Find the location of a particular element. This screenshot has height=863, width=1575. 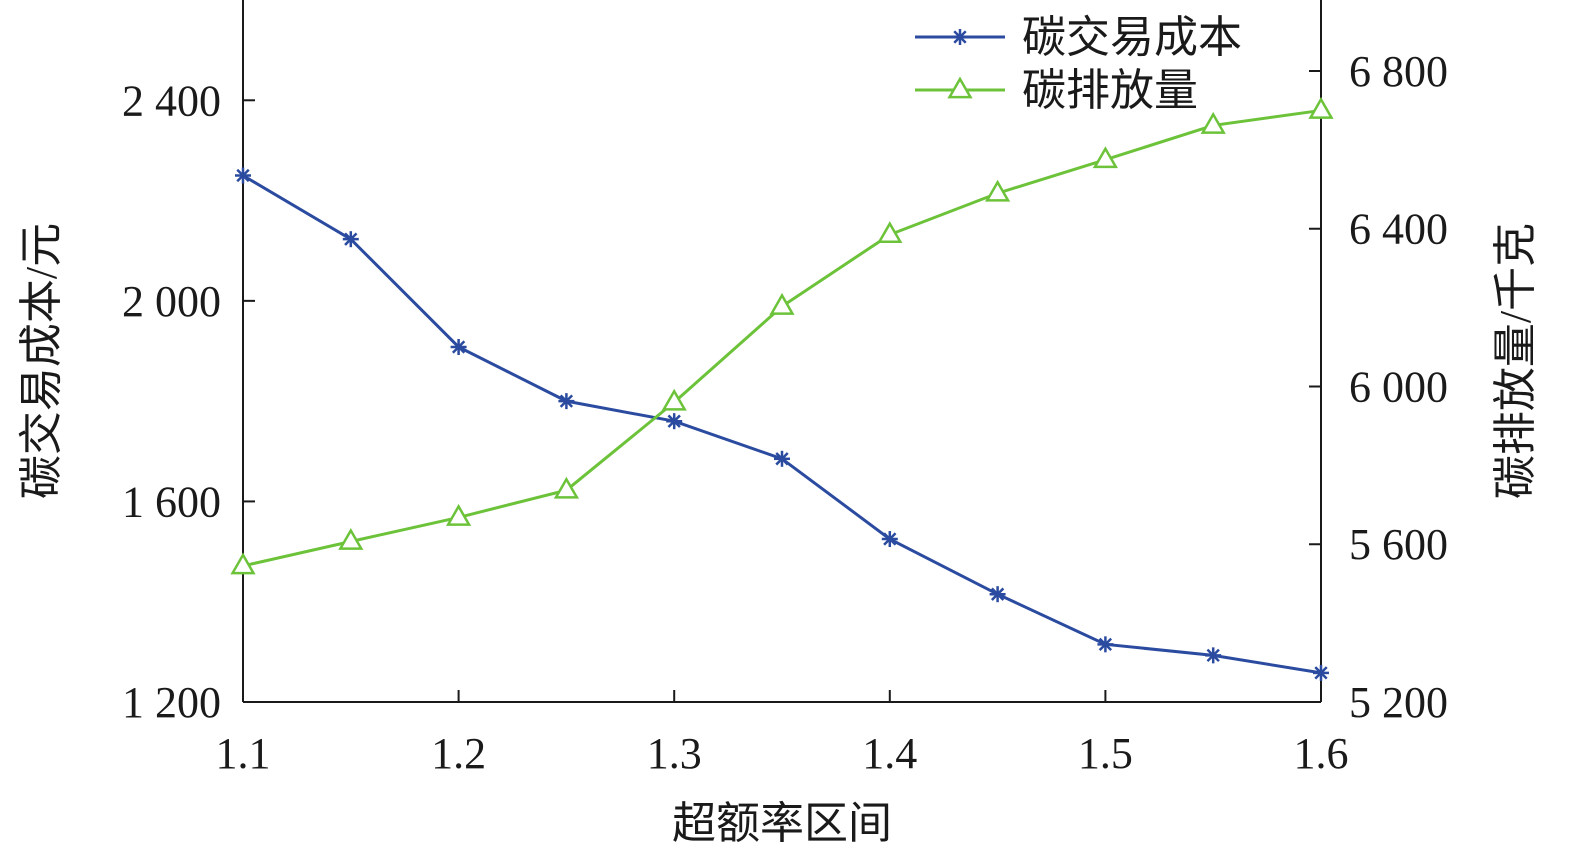

right-y-tick-label: 6 400 is located at coordinates (1398, 229).